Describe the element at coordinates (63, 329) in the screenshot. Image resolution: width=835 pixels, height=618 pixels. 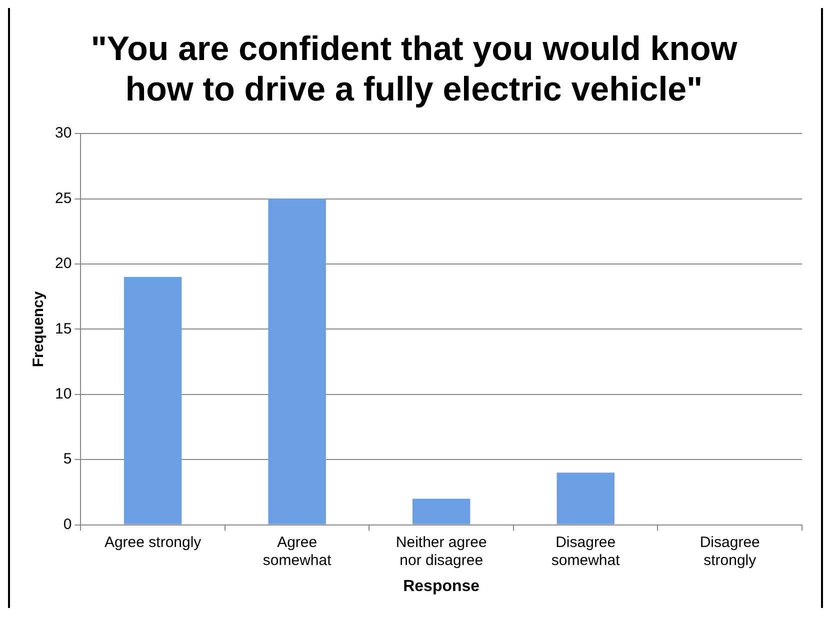
I see `y-tick-label: 15` at that location.